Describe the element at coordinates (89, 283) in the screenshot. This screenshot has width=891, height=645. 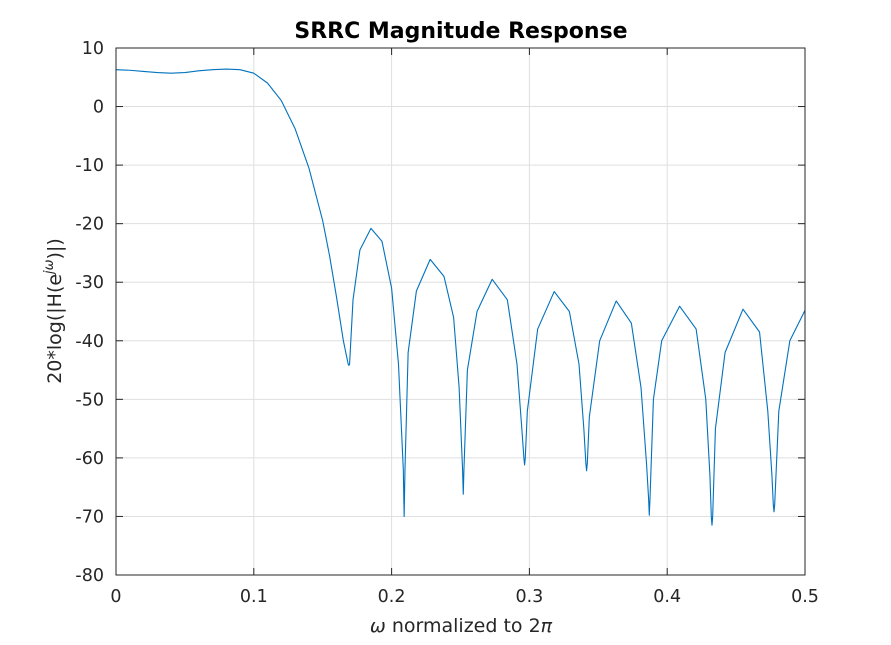
I see `y-tick-label: -30` at that location.